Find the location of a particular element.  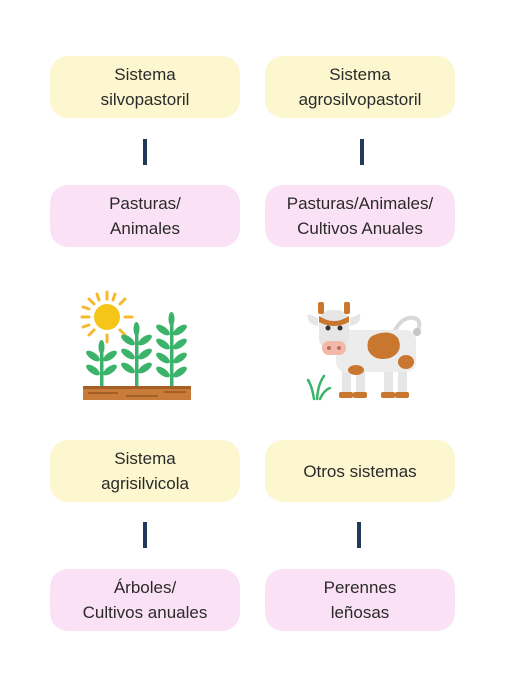

cow-icon is located at coordinates (364, 351).